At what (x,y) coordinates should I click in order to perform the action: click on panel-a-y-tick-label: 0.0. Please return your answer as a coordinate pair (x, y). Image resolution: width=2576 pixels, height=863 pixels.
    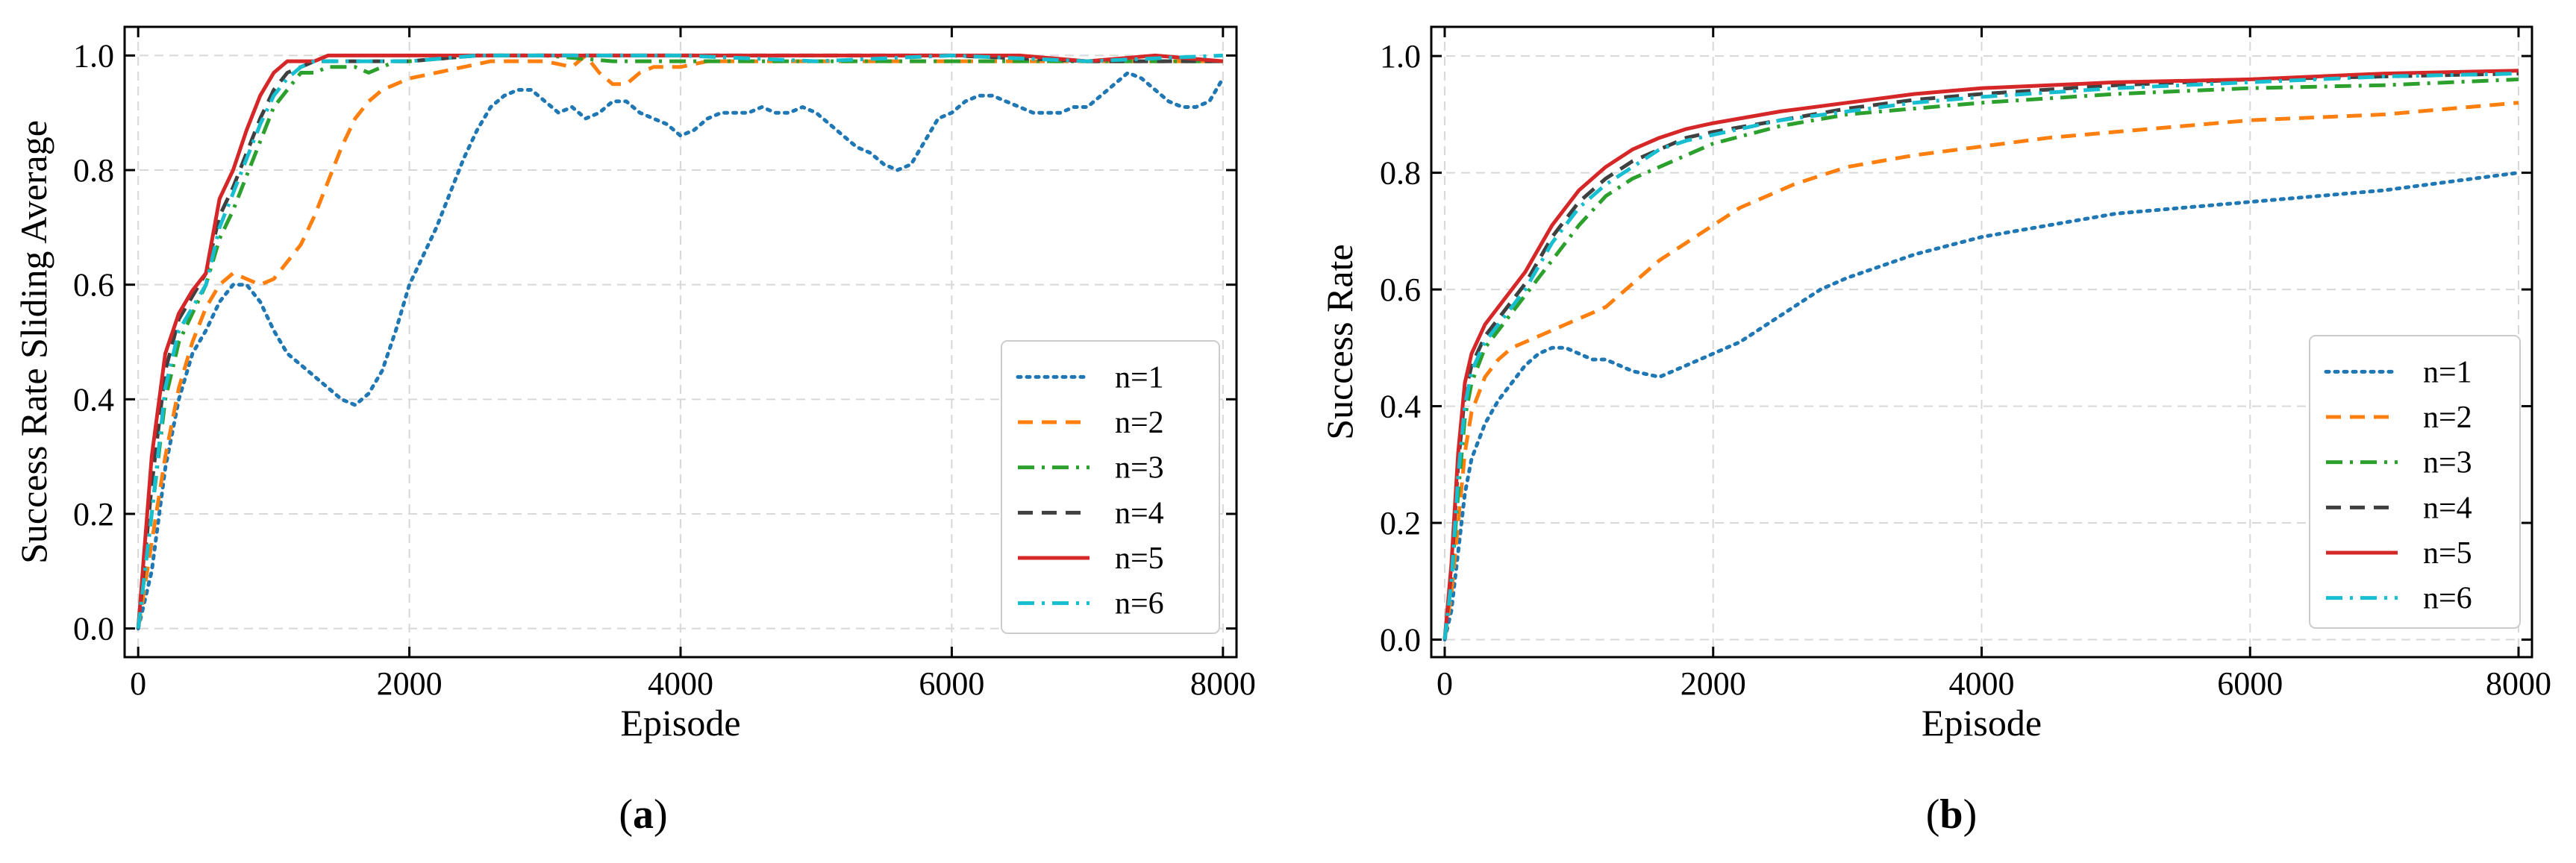
    Looking at the image, I should click on (93, 629).